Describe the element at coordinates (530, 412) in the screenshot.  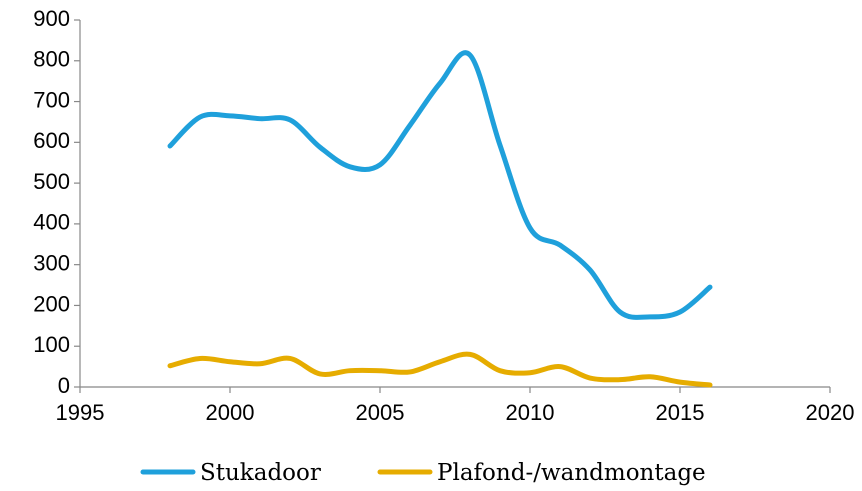
I see `x-tick-label: 2010` at that location.